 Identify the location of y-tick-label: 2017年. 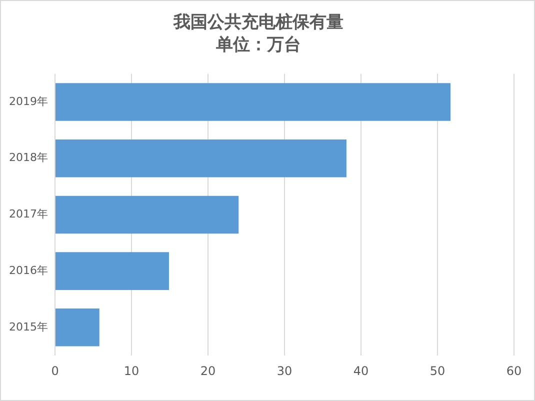
(28, 214).